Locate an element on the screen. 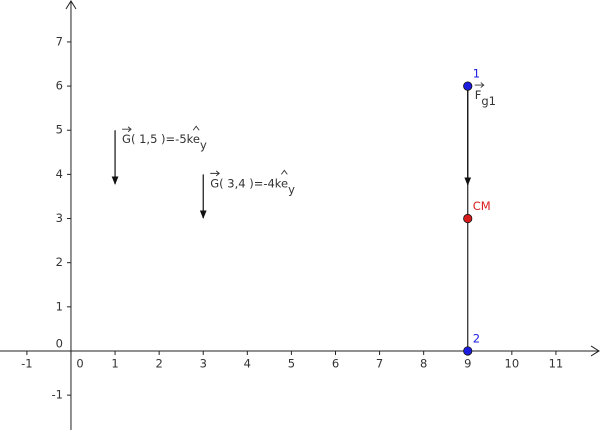  x-tick-label: 7 is located at coordinates (379, 363).